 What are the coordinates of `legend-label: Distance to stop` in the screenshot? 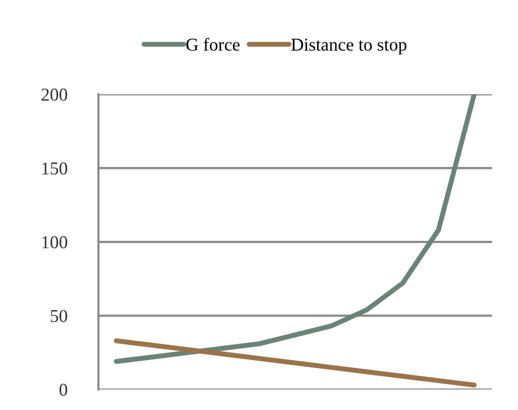 It's located at (348, 46).